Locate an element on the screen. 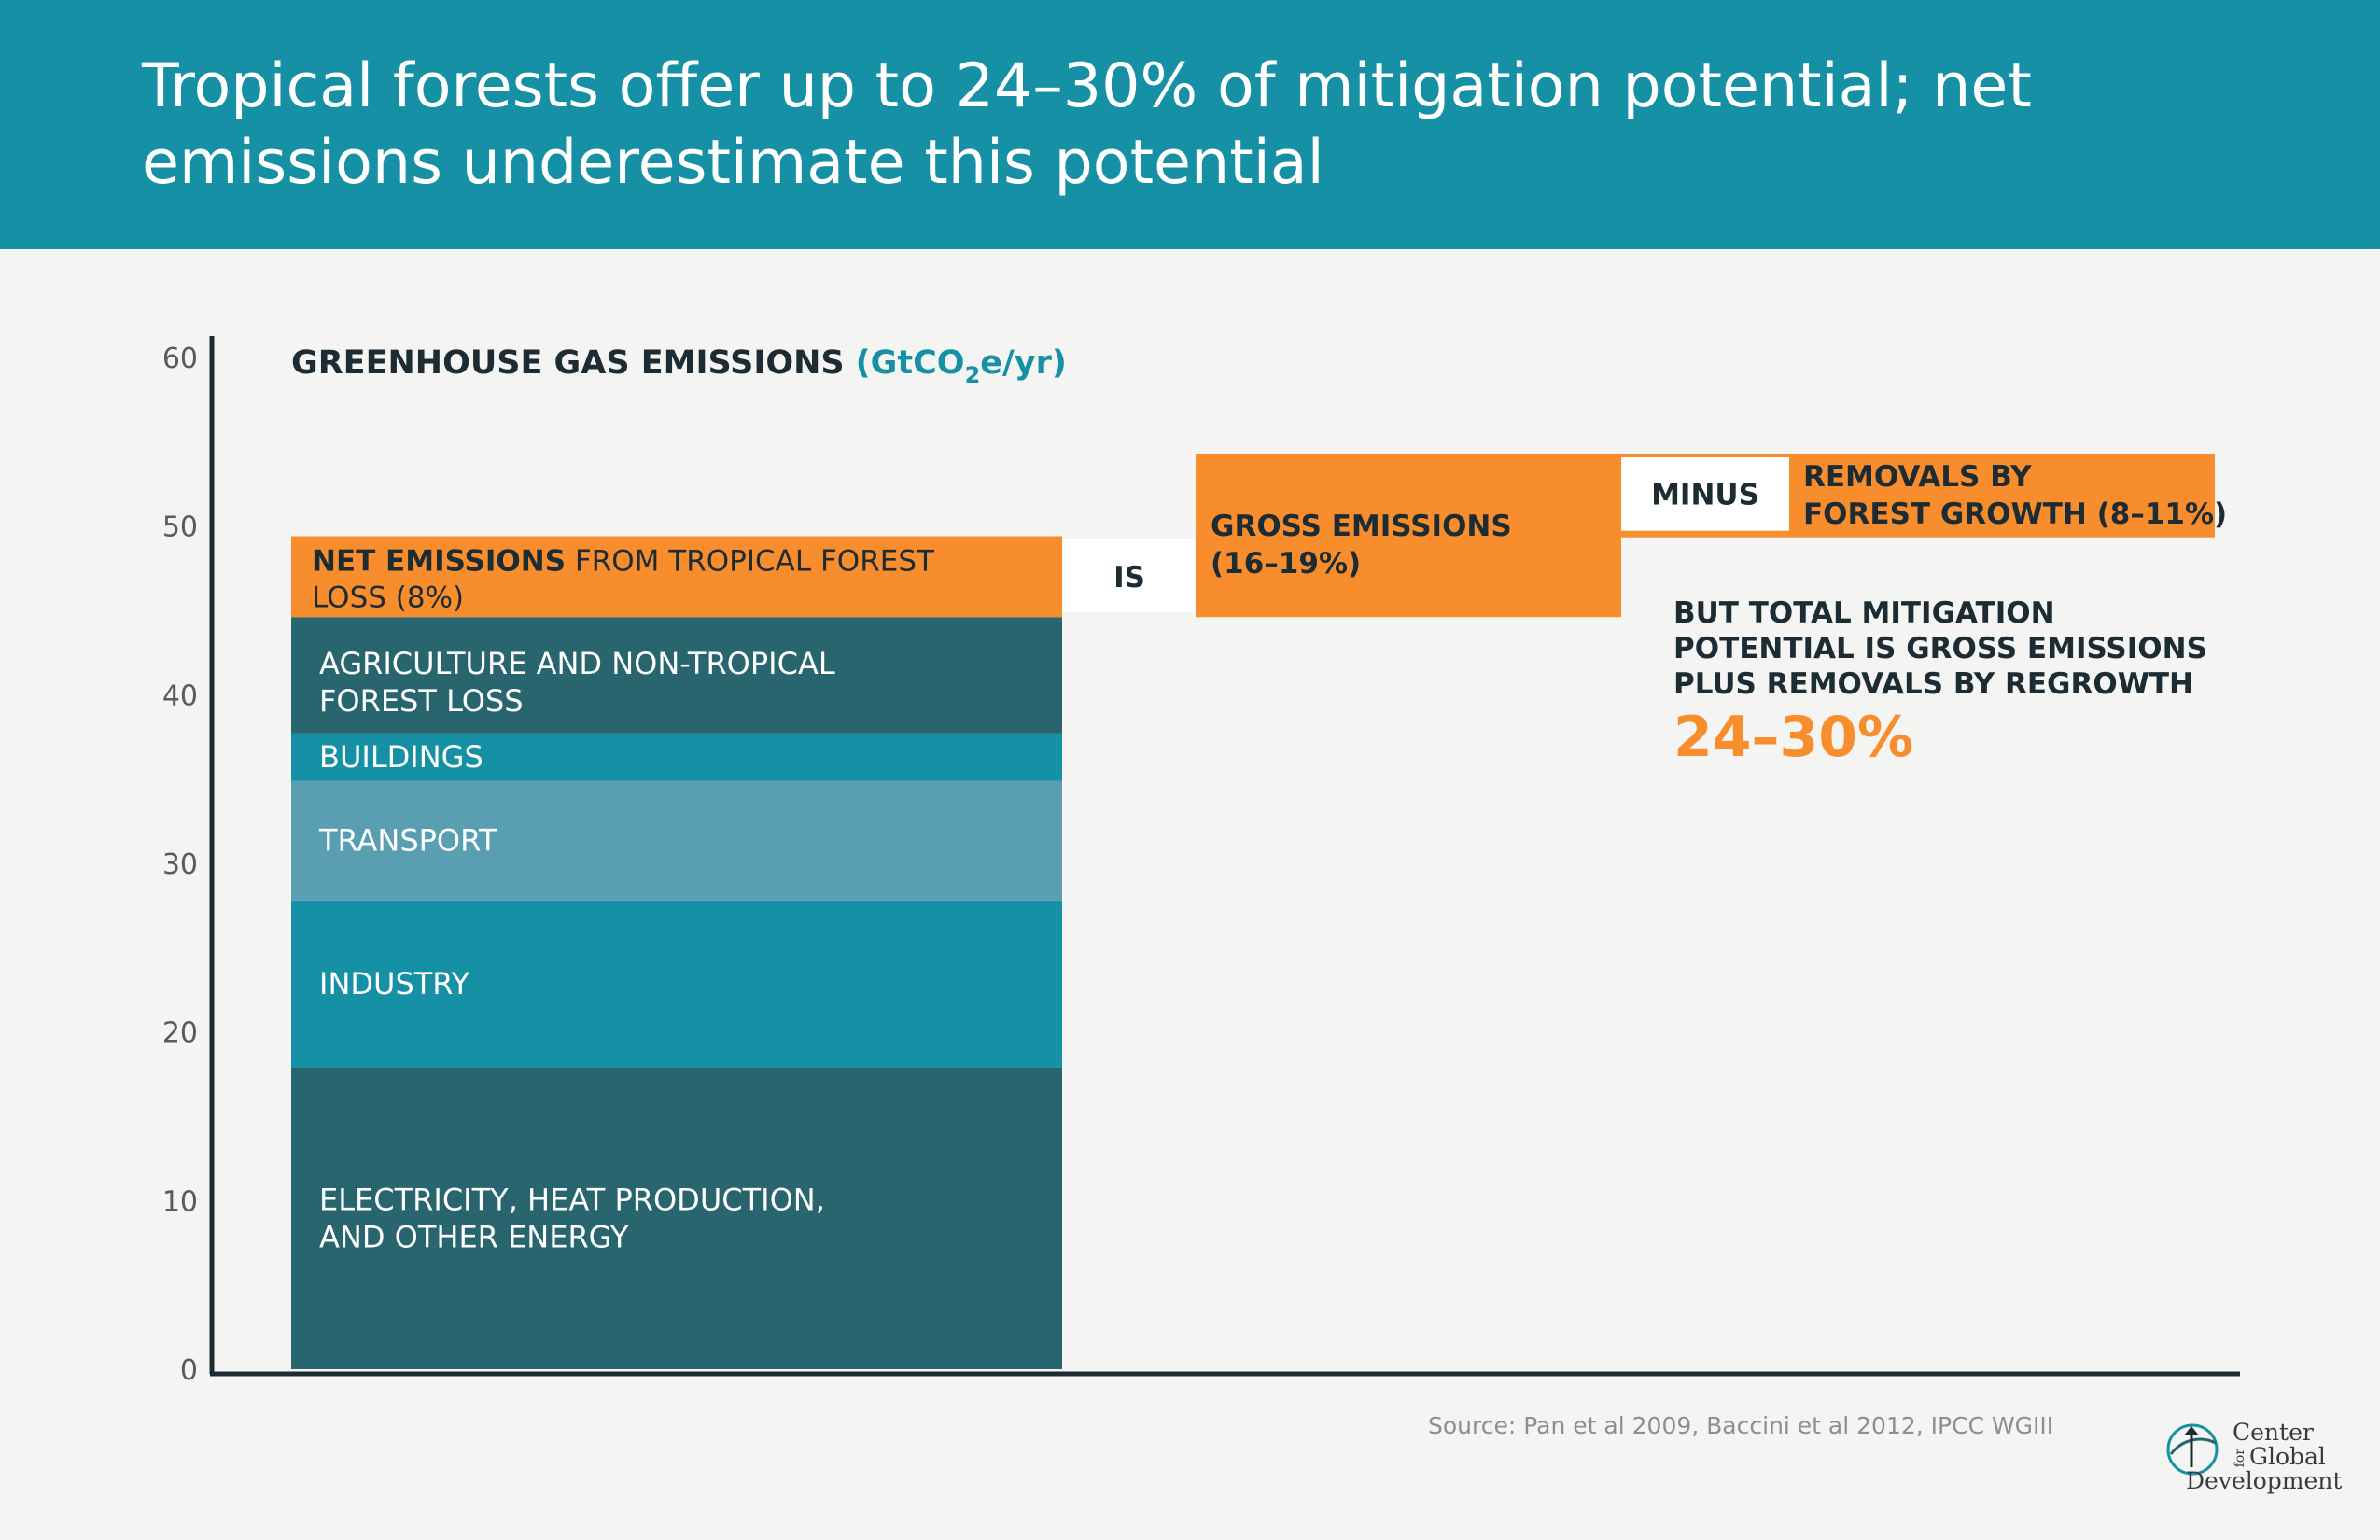 The height and width of the screenshot is (1540, 2380). logo-text-center: Center is located at coordinates (2273, 1432).